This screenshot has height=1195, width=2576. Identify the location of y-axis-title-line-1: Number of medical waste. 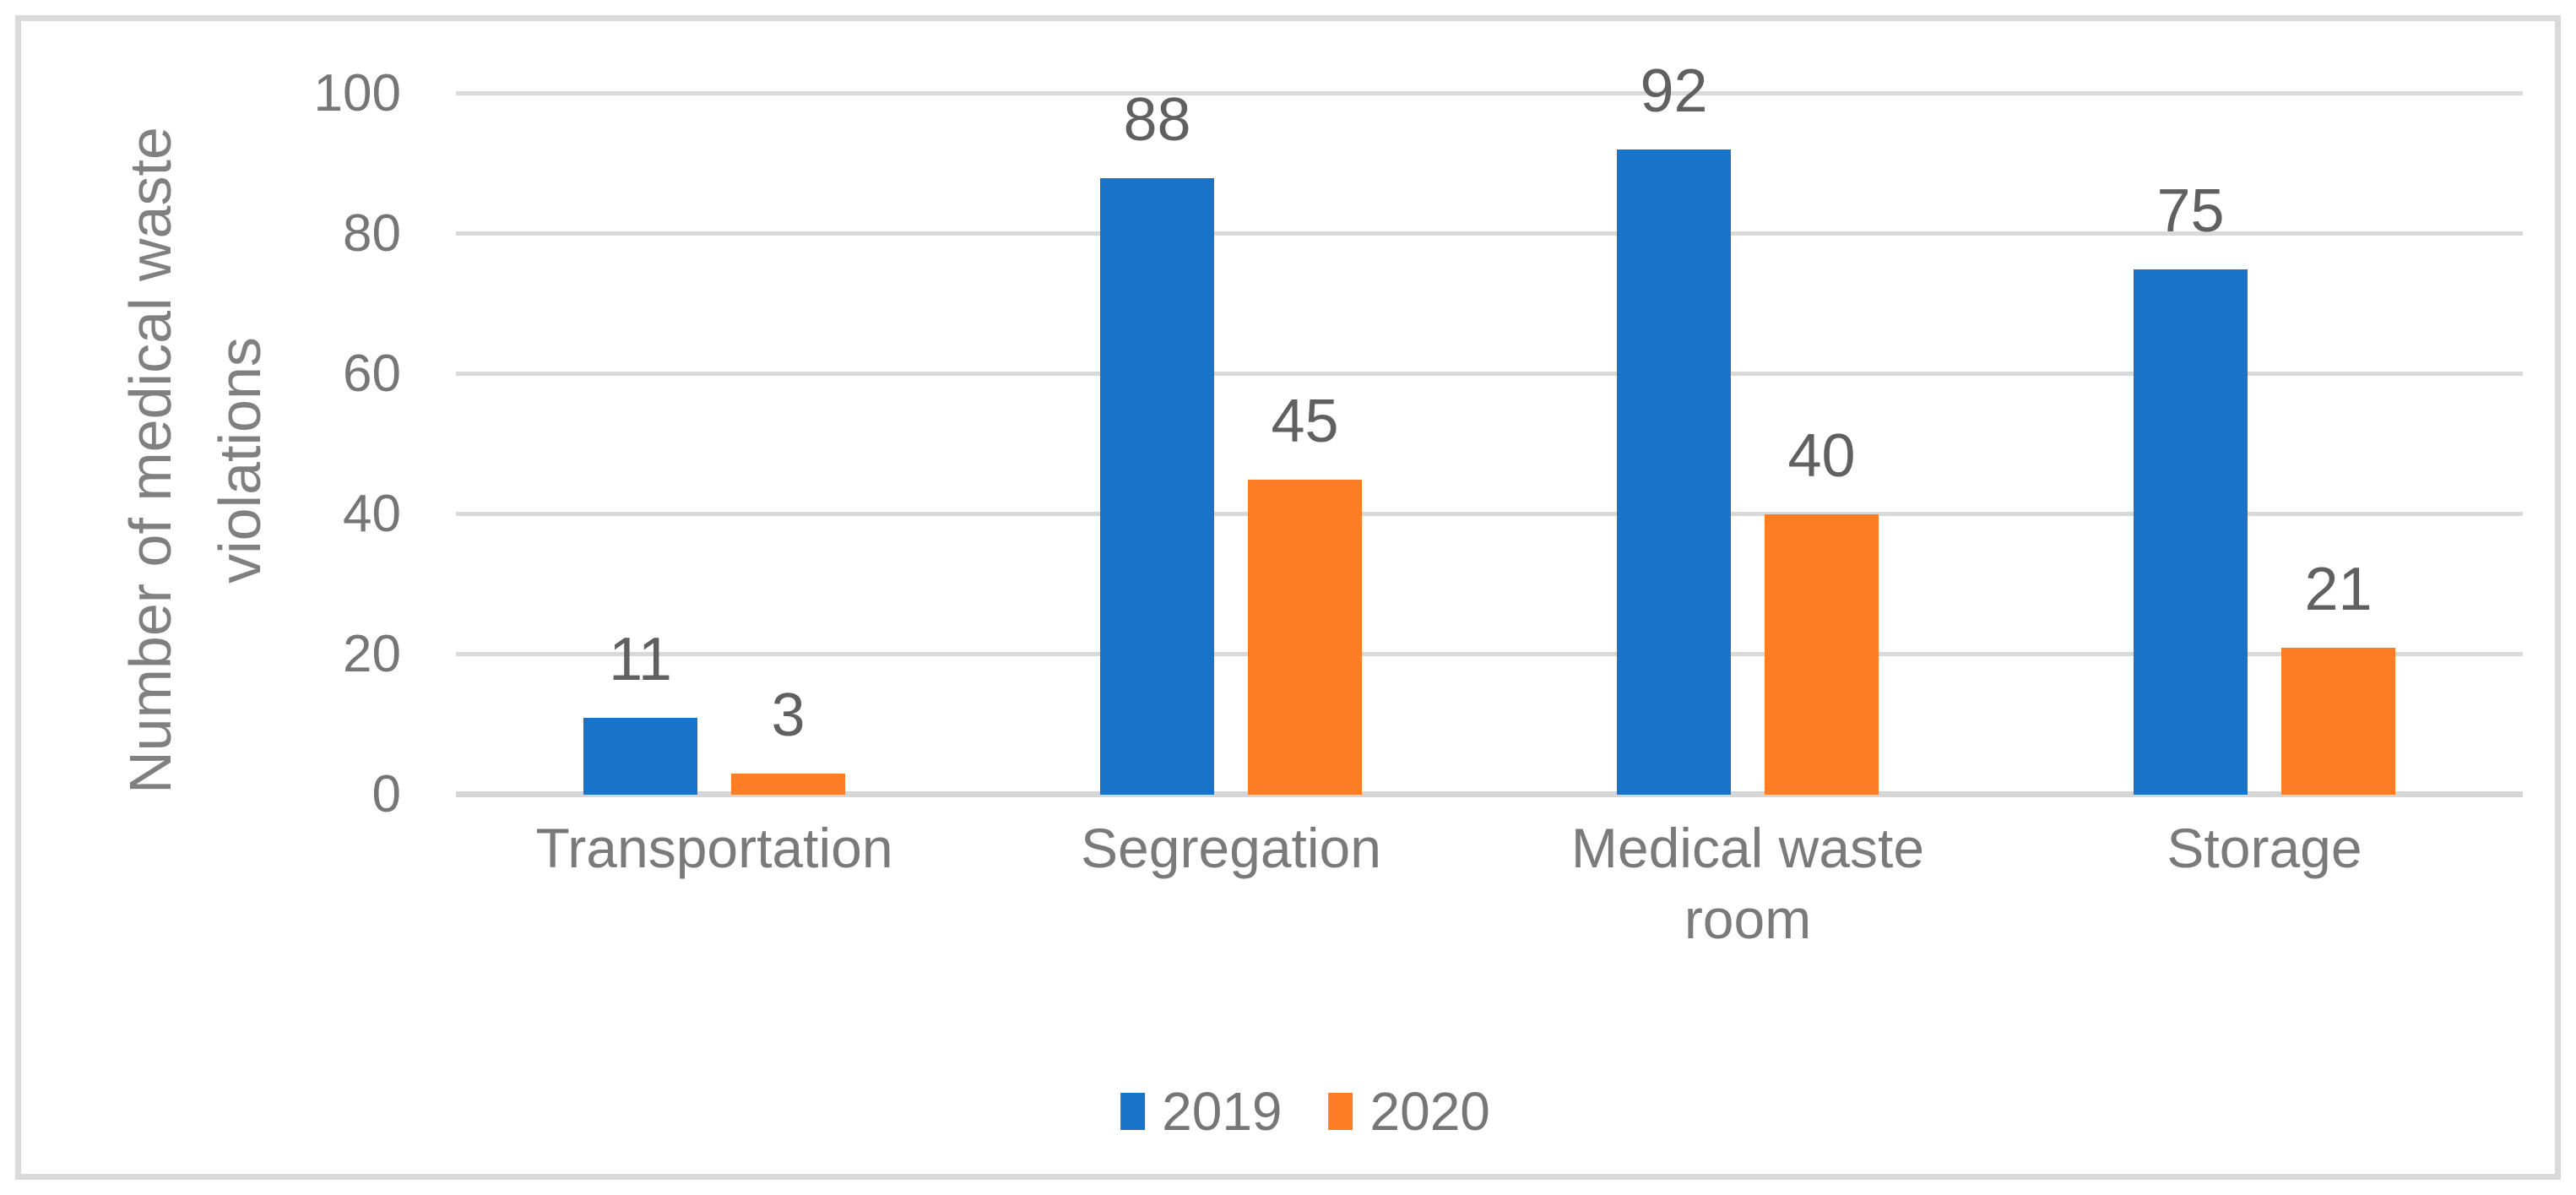
(150, 461).